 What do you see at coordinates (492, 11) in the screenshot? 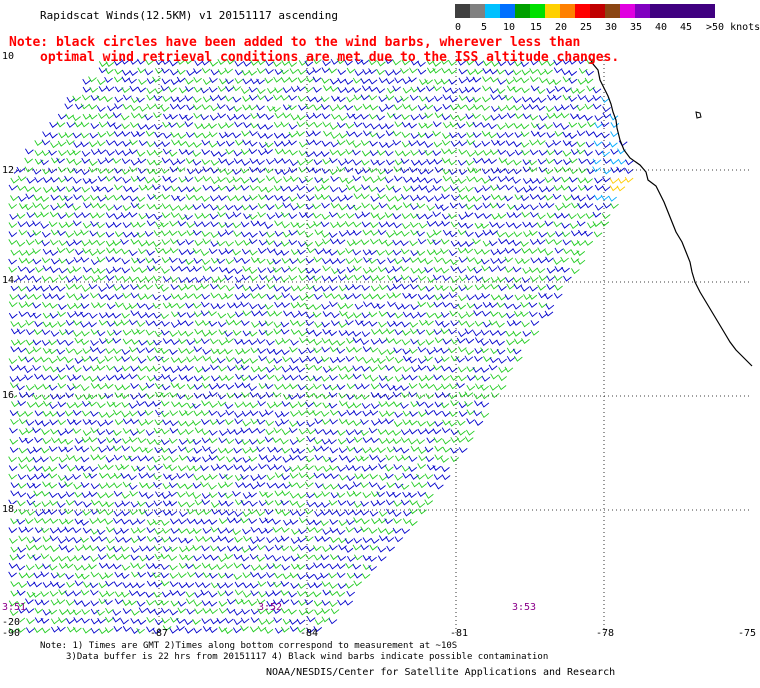
I see `legend-swatch` at bounding box center [492, 11].